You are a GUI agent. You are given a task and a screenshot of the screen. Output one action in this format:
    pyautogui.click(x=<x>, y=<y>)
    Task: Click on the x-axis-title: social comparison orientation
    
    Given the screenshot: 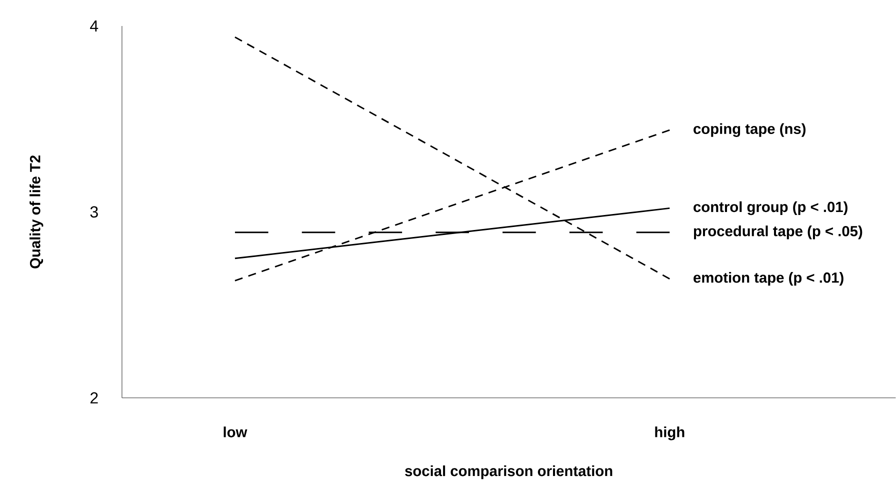 What is the action you would take?
    pyautogui.click(x=508, y=473)
    